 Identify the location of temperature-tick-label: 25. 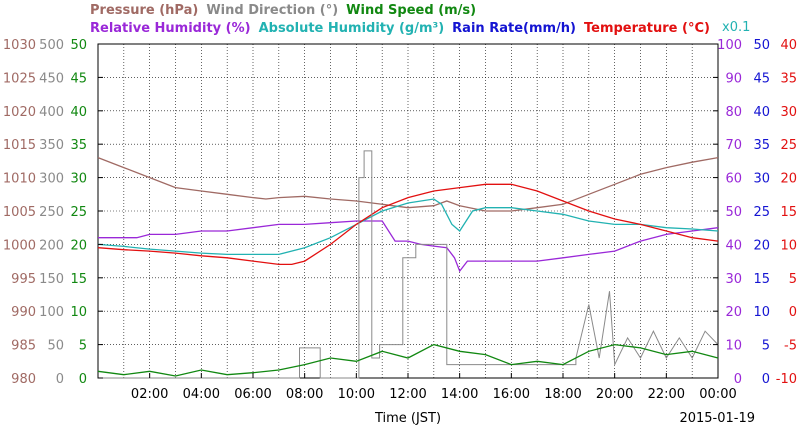
(788, 145).